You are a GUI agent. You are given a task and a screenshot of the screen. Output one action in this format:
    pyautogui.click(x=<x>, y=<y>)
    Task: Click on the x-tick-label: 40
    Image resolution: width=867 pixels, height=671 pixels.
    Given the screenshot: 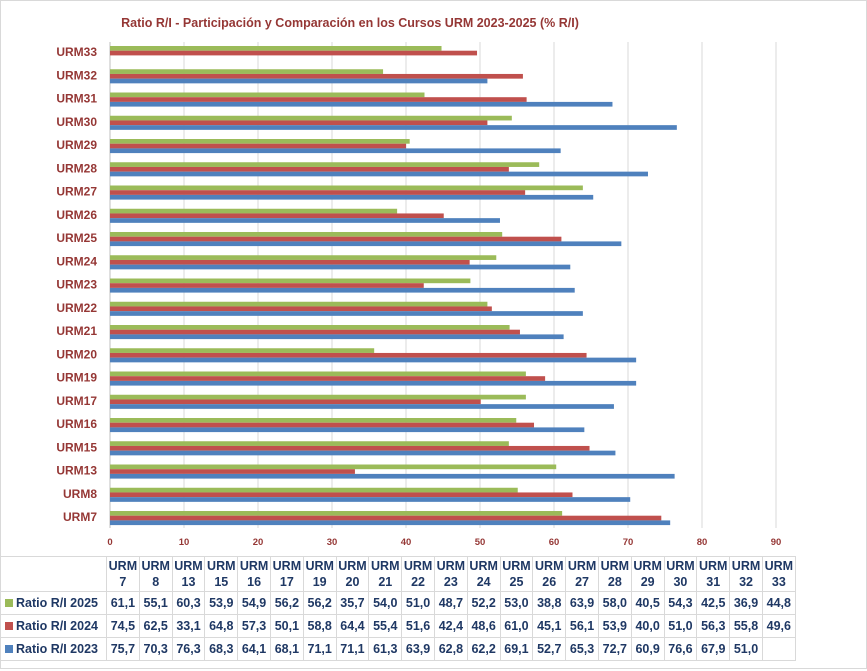 What is the action you would take?
    pyautogui.click(x=406, y=542)
    